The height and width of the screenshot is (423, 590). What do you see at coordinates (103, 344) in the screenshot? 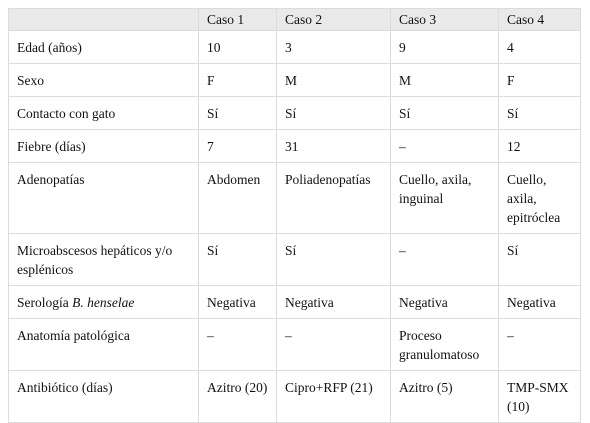
I see `row-label: Anatomía patológica` at bounding box center [103, 344].